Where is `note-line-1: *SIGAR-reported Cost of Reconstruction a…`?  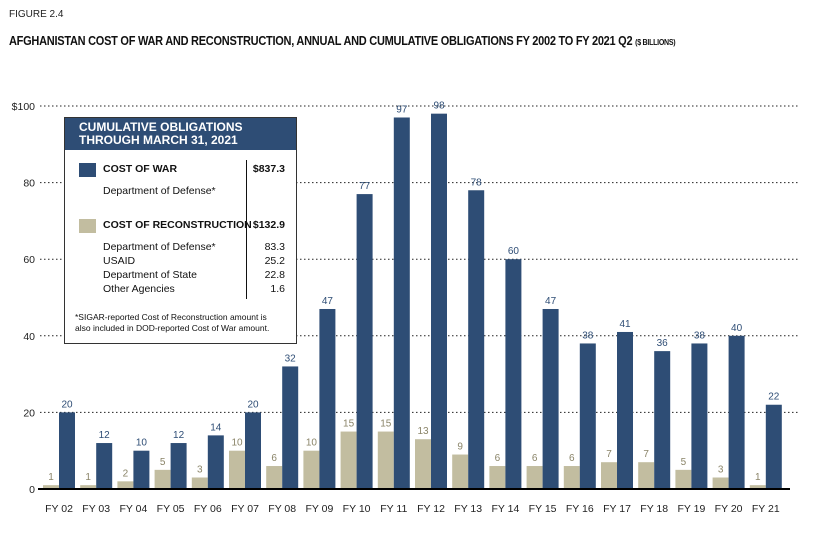
note-line-1: *SIGAR-reported Cost of Reconstruction a… is located at coordinates (171, 317).